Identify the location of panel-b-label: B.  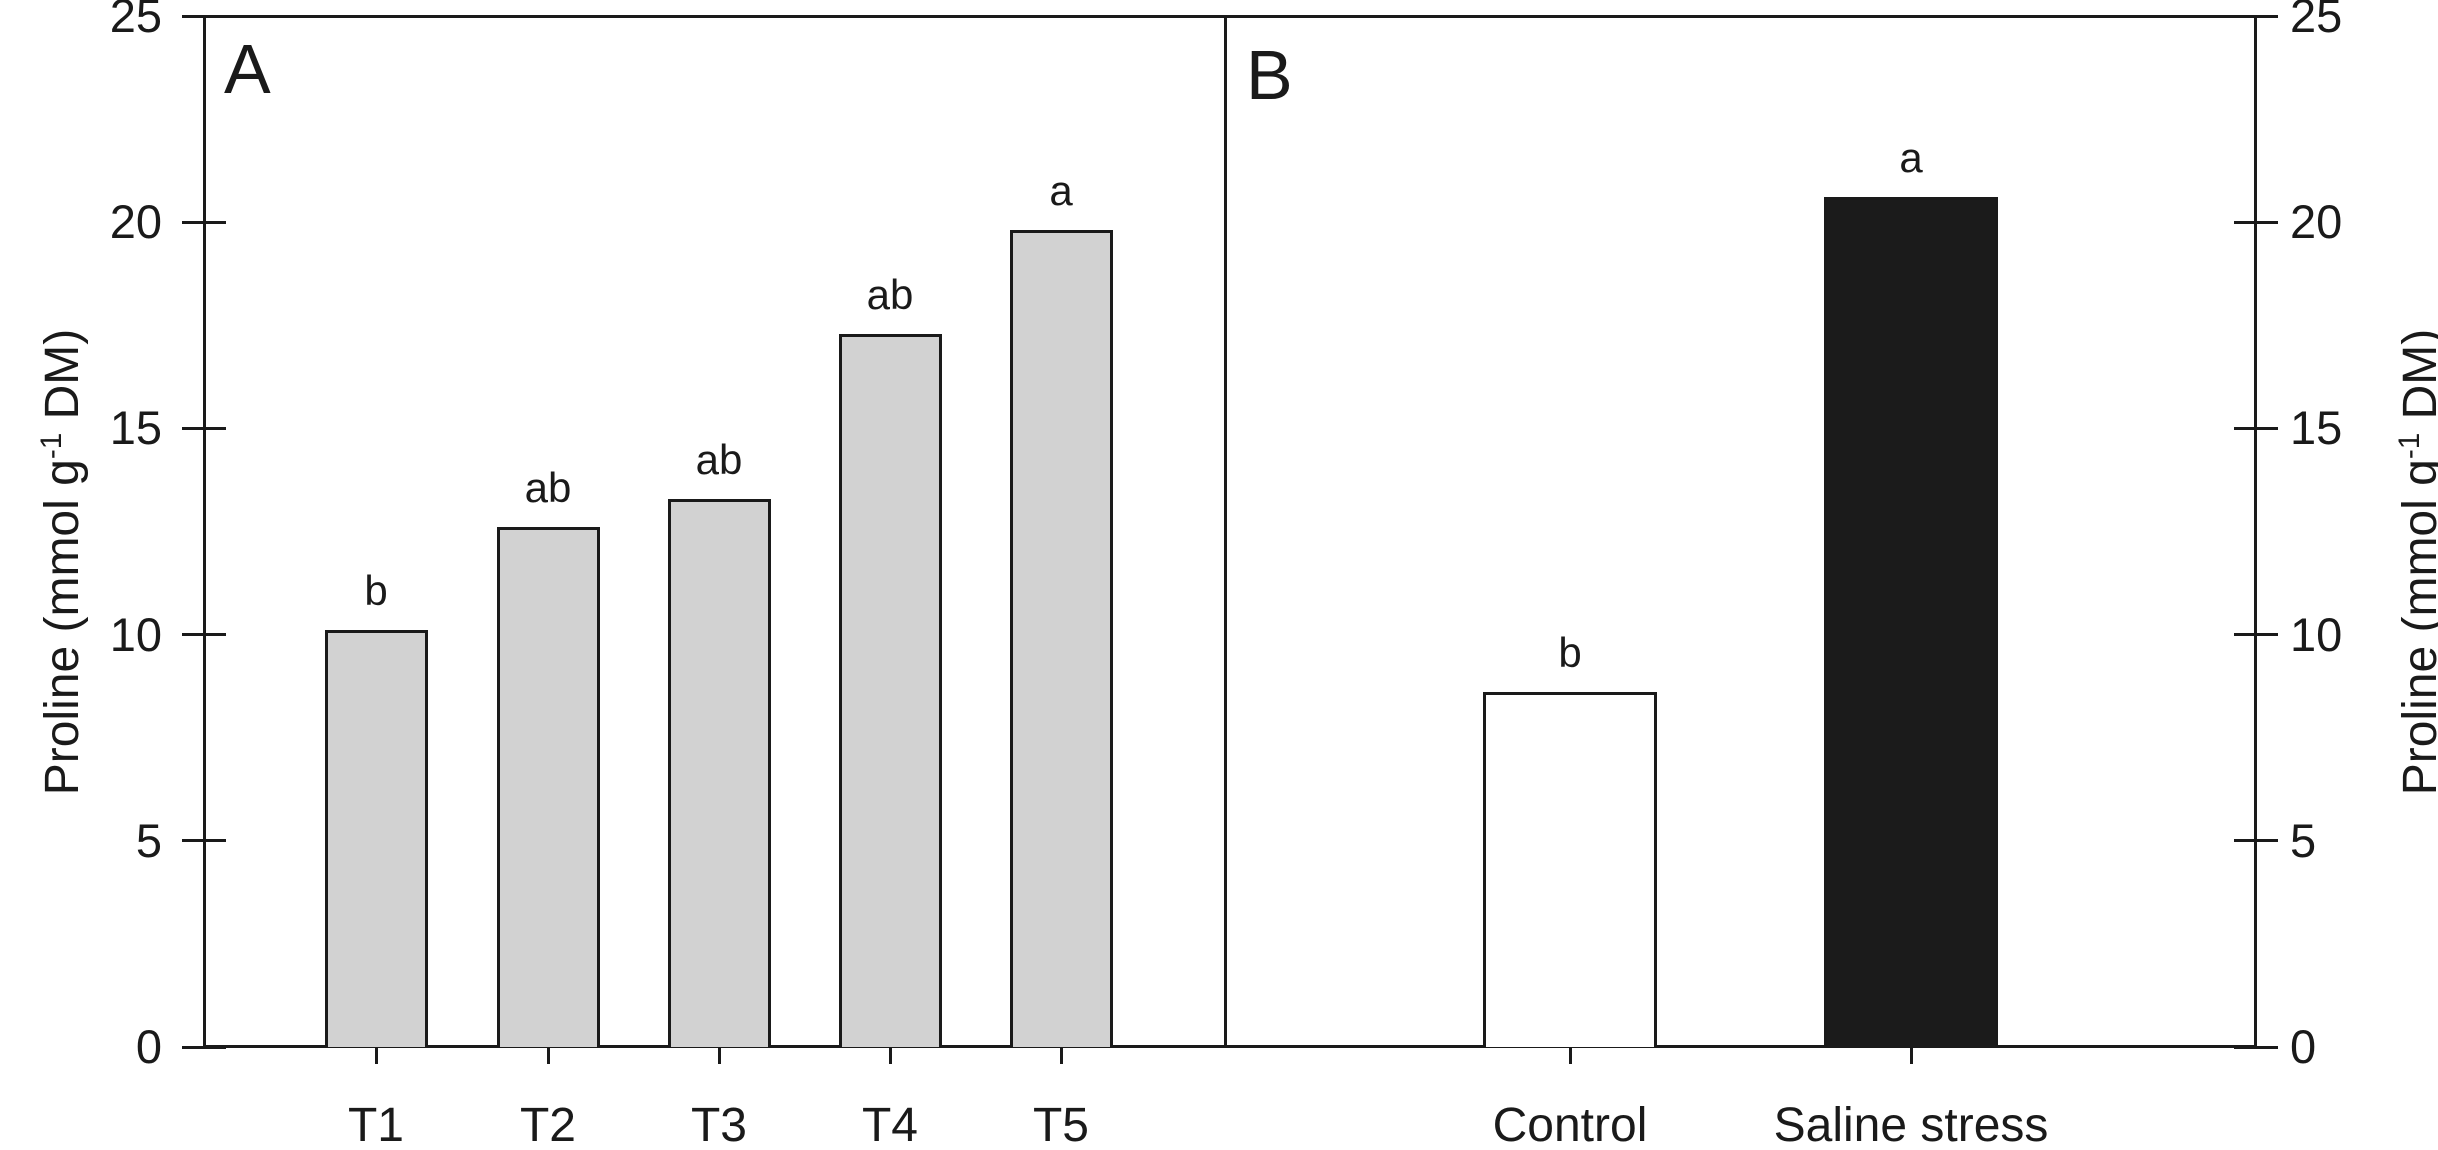
(1269, 75).